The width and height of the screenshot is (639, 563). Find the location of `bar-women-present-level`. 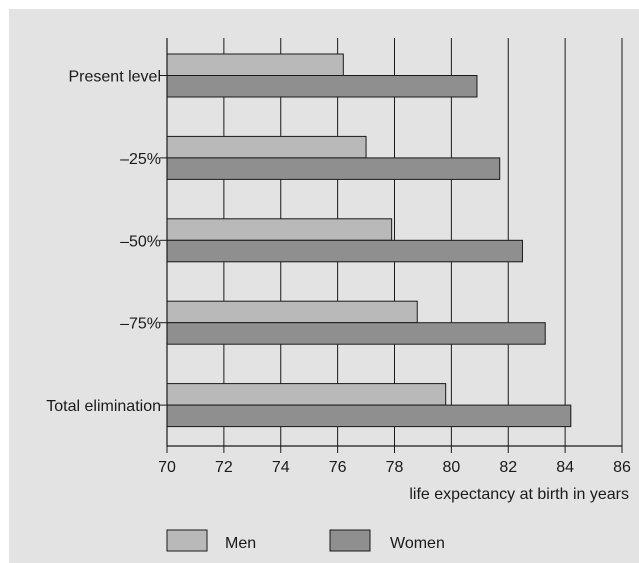

bar-women-present-level is located at coordinates (322, 86).